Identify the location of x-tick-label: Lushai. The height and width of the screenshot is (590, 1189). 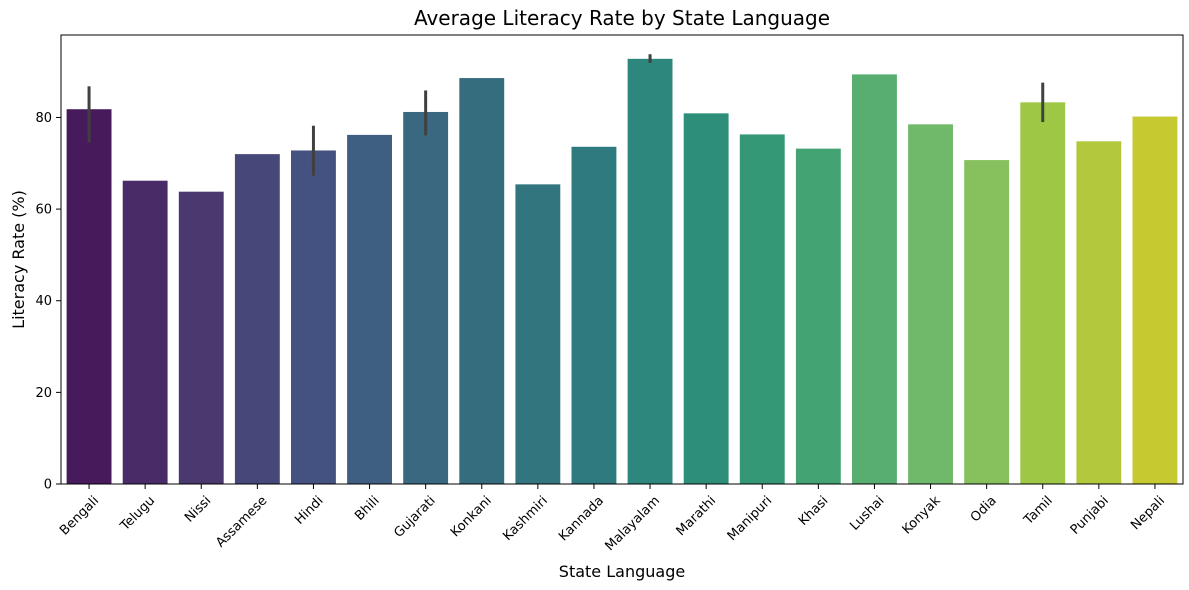
(867, 513).